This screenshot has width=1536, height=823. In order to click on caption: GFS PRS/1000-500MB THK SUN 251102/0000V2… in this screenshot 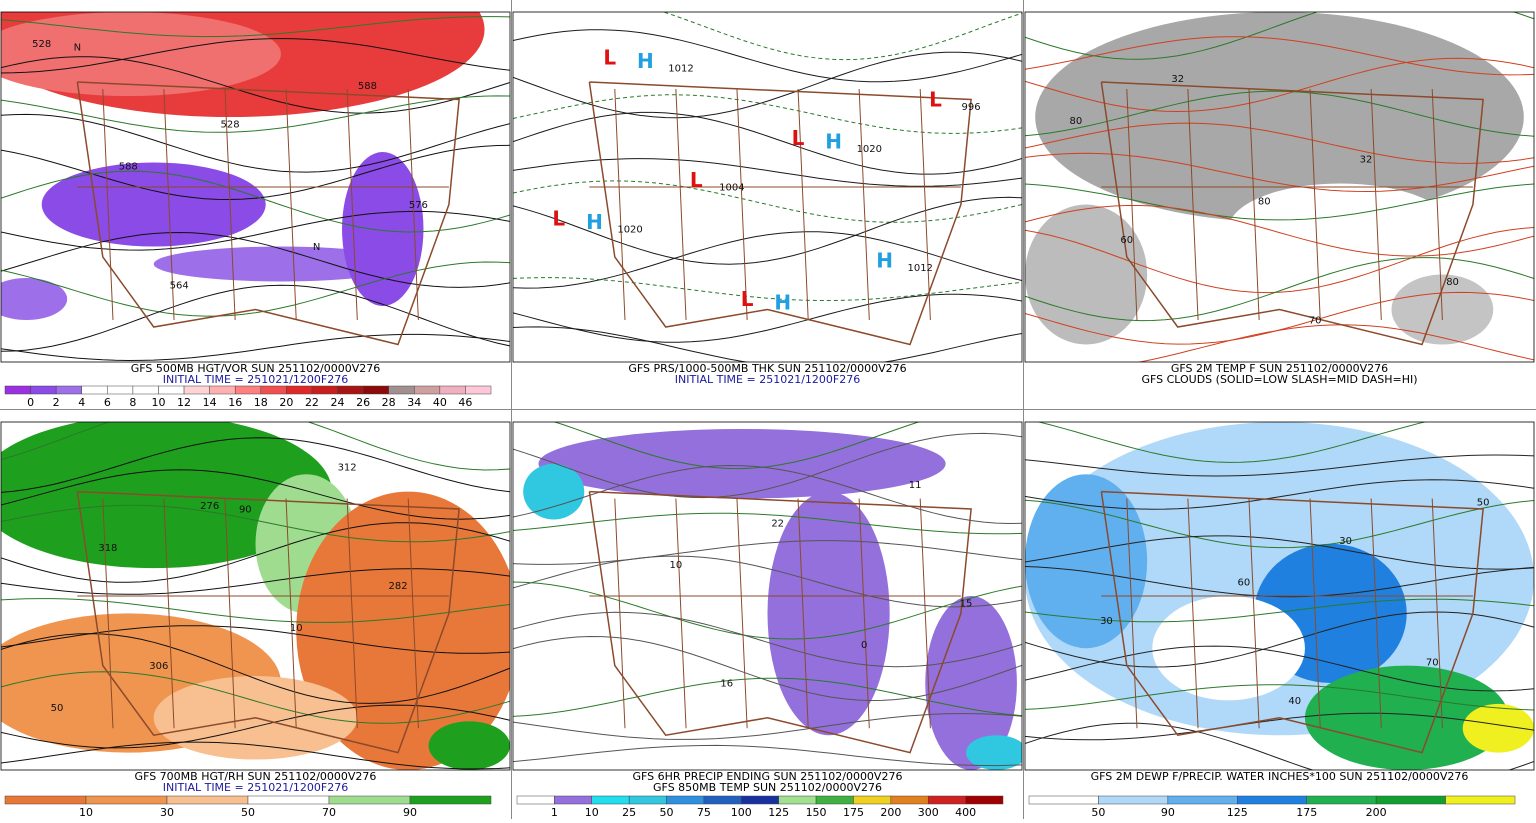, I will do `click(767, 368)`.